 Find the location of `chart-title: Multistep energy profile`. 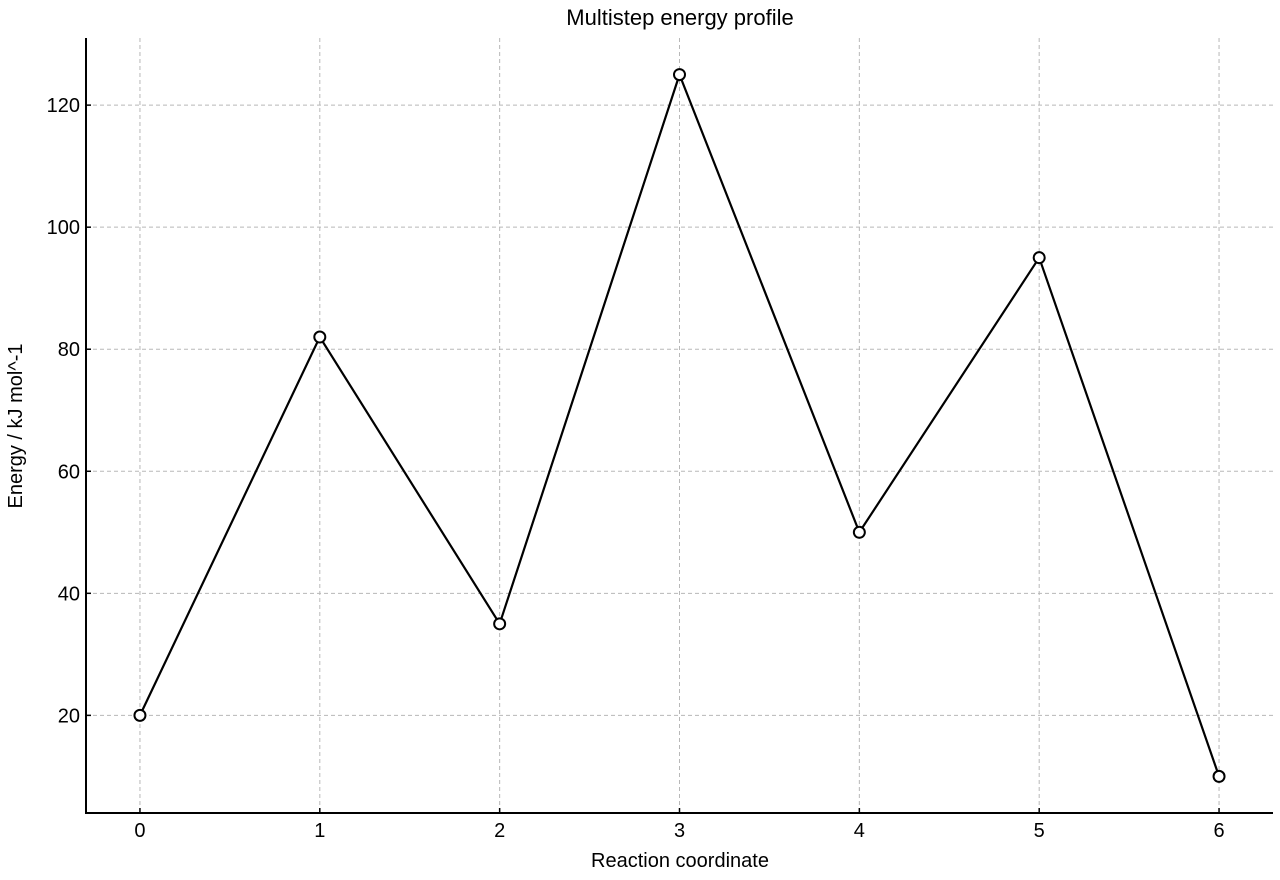

chart-title: Multistep energy profile is located at coordinates (679, 17).